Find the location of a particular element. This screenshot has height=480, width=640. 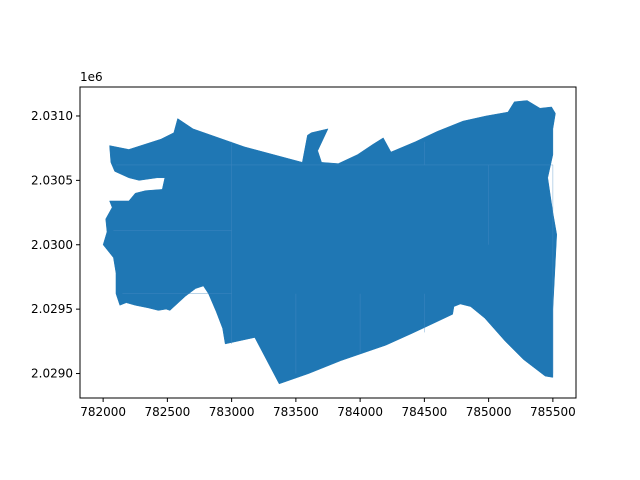

y-tick-label: 2.0295 is located at coordinates (52, 309).